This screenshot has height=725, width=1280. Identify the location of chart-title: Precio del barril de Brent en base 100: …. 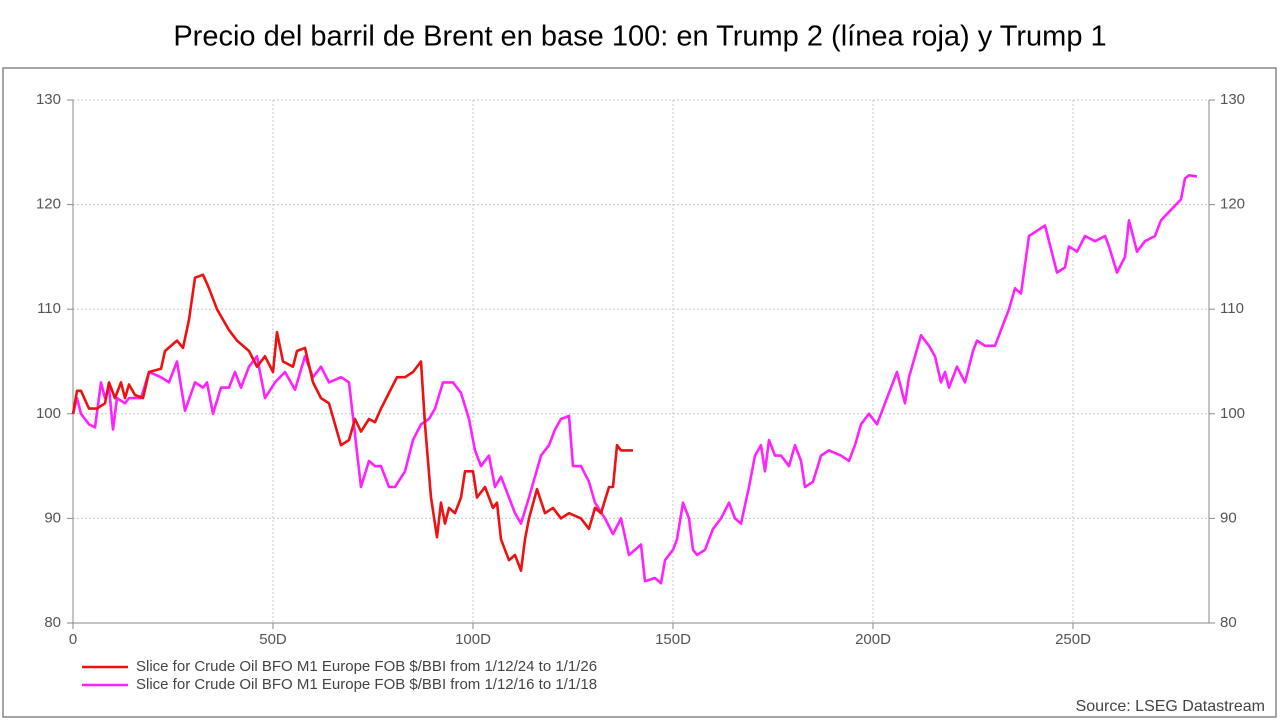
(639, 37).